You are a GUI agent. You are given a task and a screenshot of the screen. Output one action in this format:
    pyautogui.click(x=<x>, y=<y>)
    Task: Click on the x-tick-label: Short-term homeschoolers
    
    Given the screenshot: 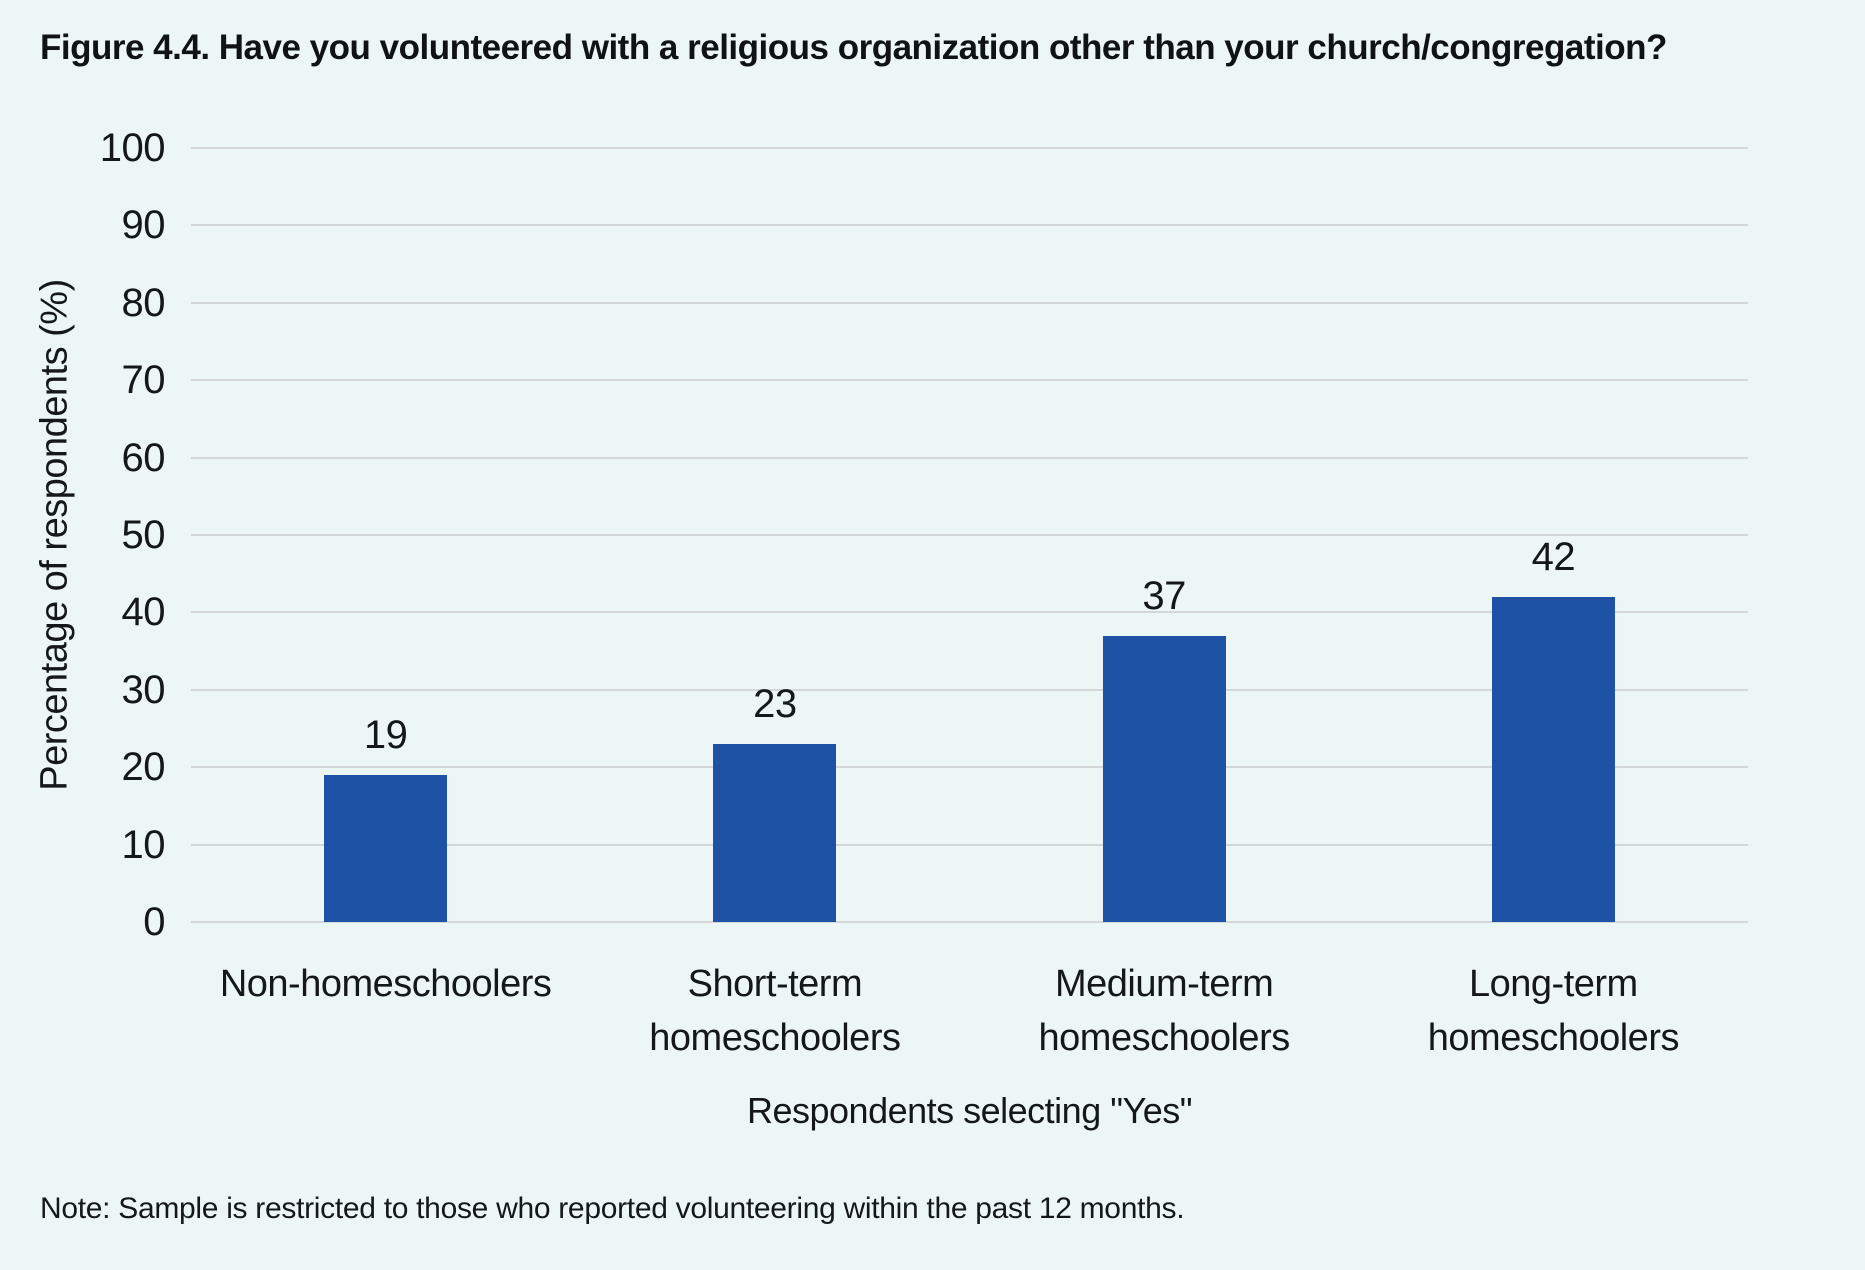 What is the action you would take?
    pyautogui.click(x=775, y=1011)
    